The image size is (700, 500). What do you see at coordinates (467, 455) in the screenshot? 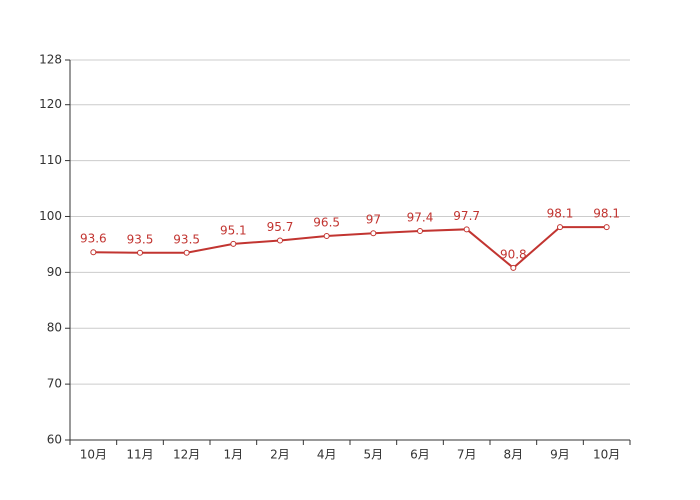
I see `x-tick-label: 7月` at bounding box center [467, 455].